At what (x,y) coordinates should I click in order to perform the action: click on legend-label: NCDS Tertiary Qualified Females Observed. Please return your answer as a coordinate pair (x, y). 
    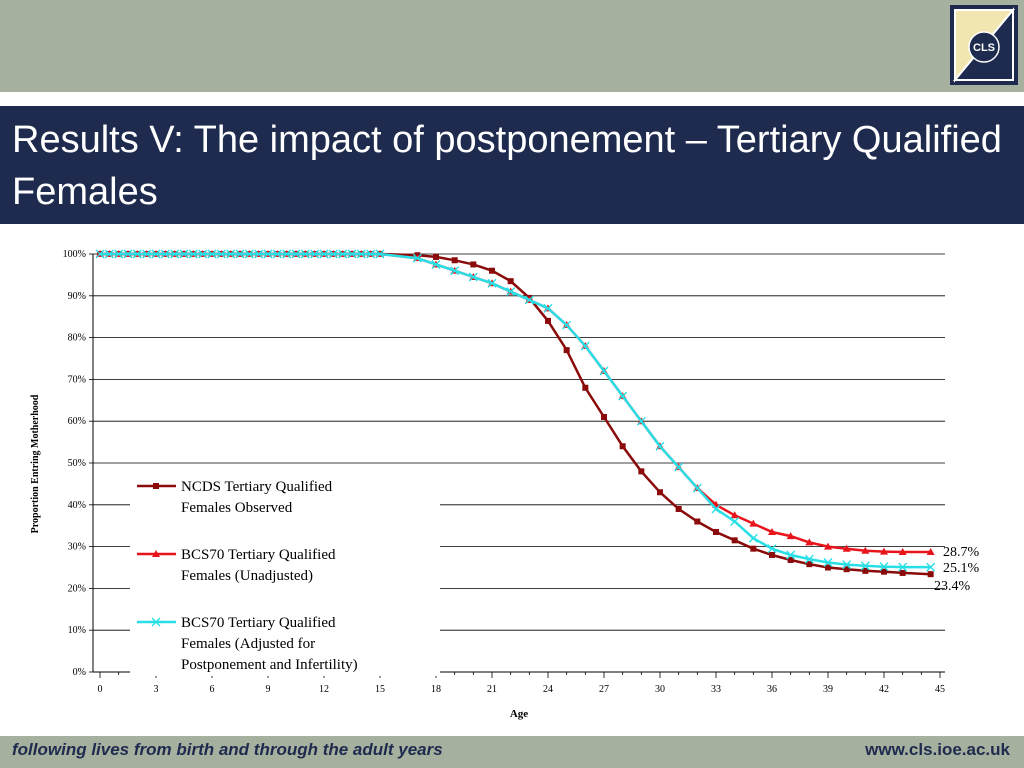
    Looking at the image, I should click on (257, 497).